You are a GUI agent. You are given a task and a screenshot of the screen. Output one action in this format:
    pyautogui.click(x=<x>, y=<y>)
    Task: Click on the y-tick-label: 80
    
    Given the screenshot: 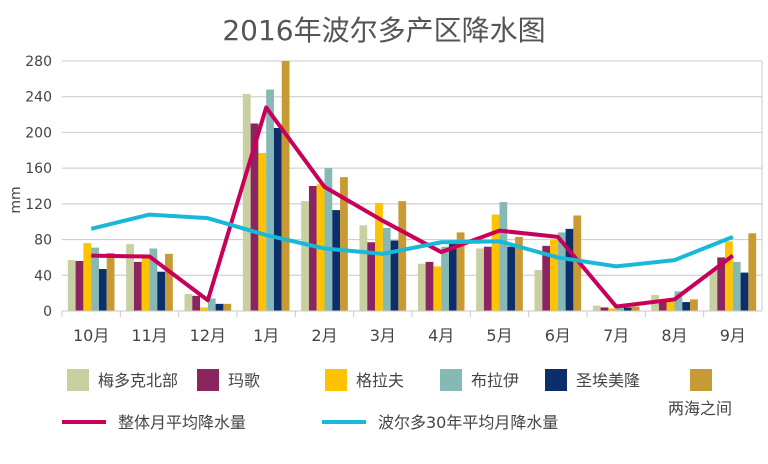 What is the action you would take?
    pyautogui.click(x=43, y=241)
    